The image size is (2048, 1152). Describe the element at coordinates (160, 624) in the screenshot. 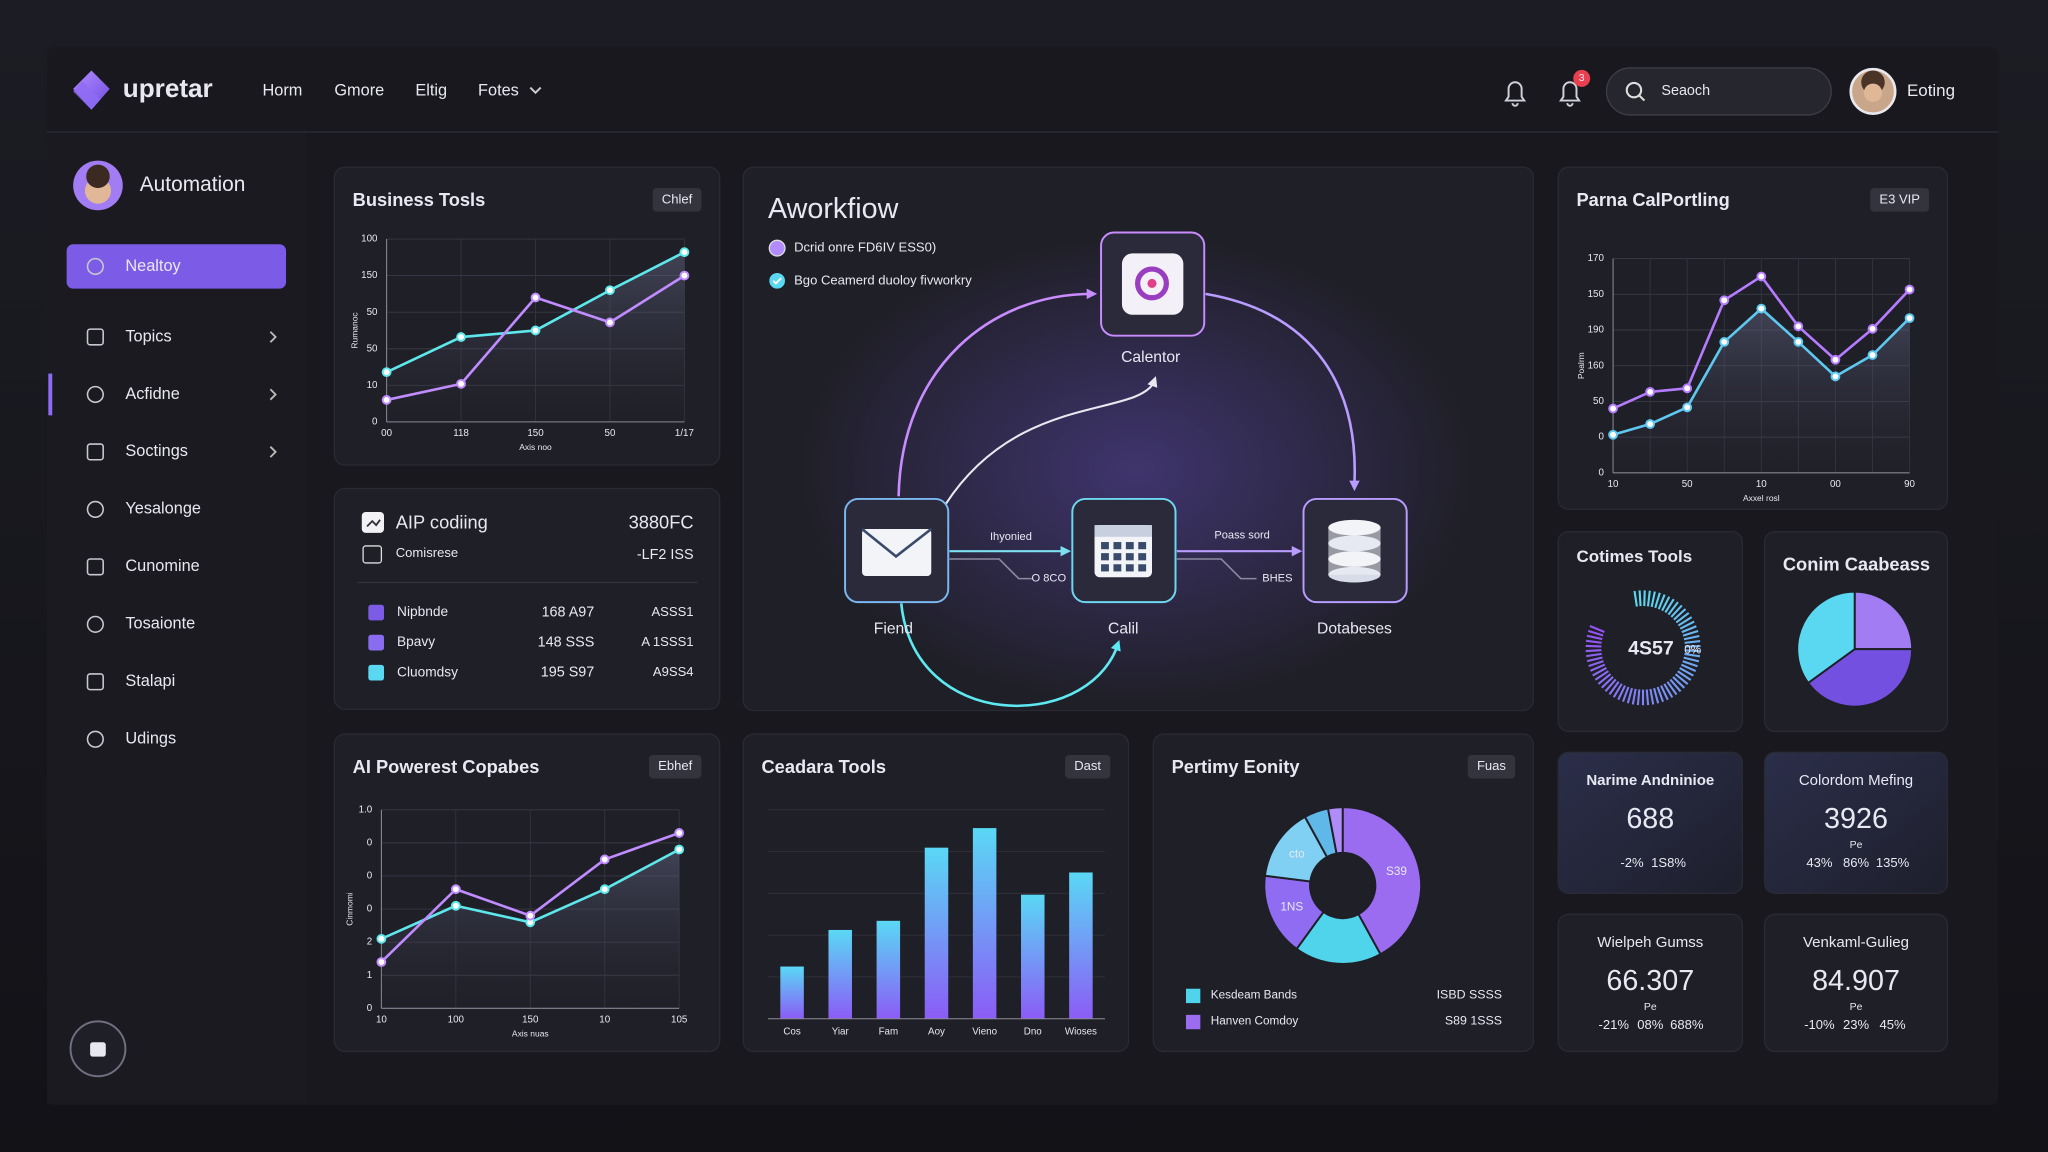

I see `sidebar-item: Tosaionte` at that location.